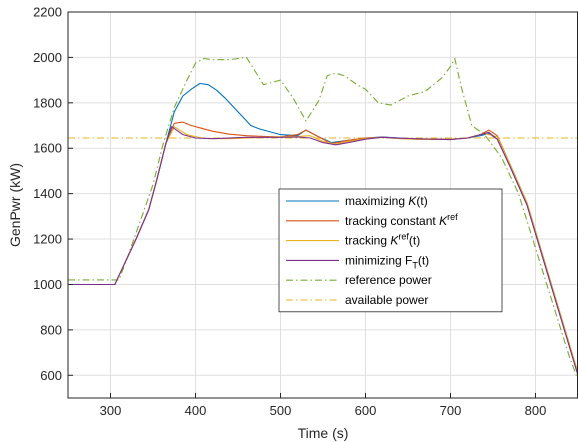 The height and width of the screenshot is (442, 578). What do you see at coordinates (51, 375) in the screenshot?
I see `y-tick-label: 600` at bounding box center [51, 375].